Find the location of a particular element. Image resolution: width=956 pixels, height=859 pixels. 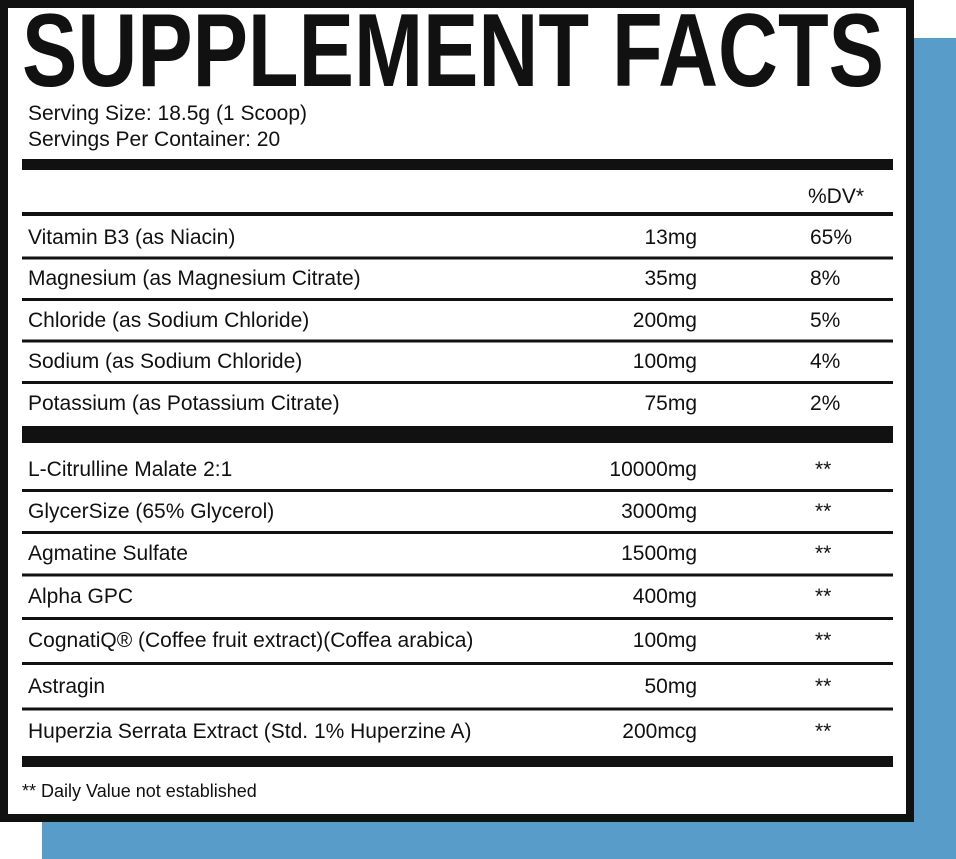

amount: 3000mg is located at coordinates (659, 511).